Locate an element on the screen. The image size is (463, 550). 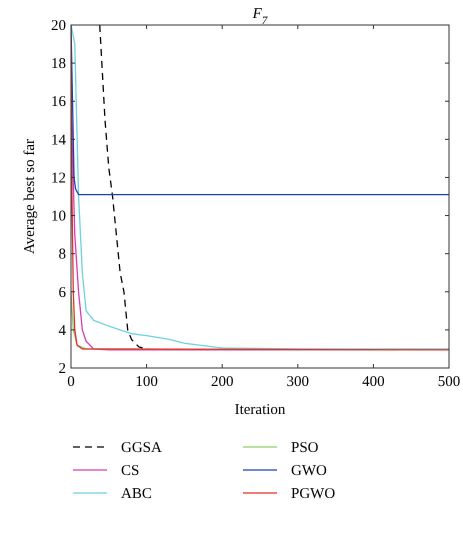
x-tick-label: 100 is located at coordinates (146, 382).